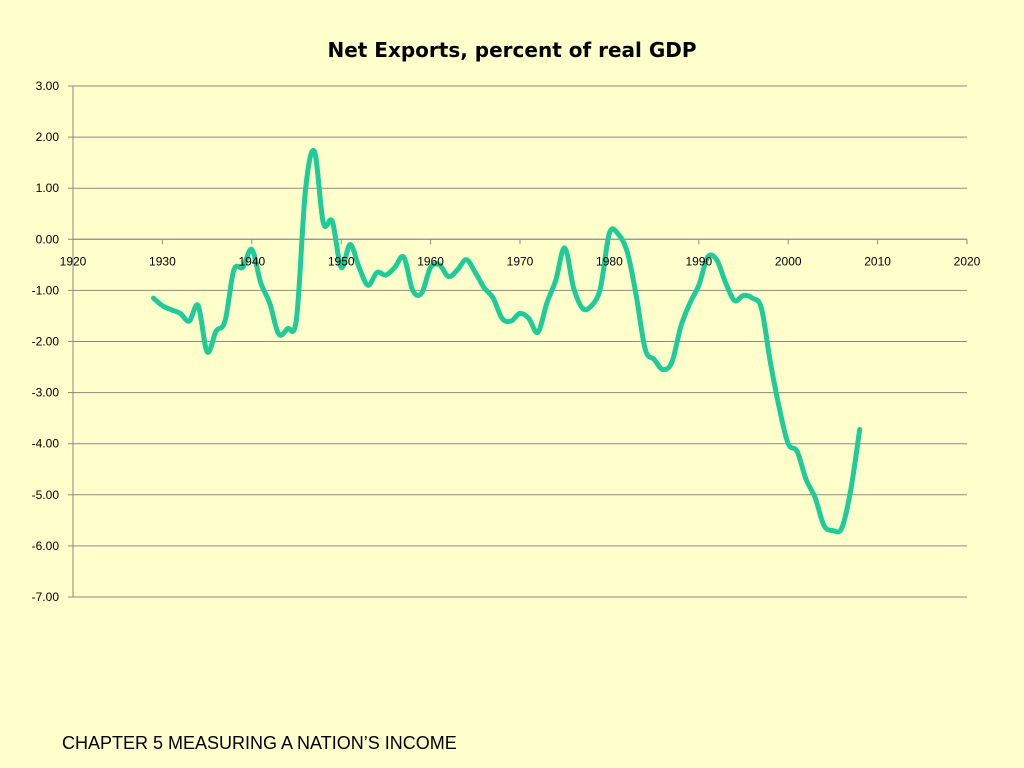 The height and width of the screenshot is (768, 1024). I want to click on x-tick-label: 2020, so click(967, 261).